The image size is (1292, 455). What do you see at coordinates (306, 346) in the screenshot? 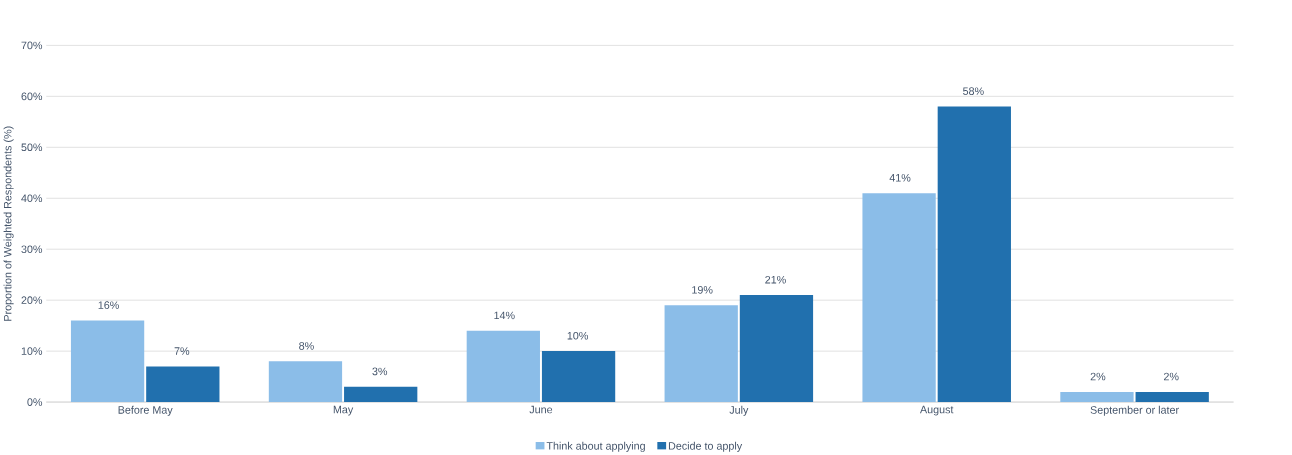
I see `data-label: 8%` at bounding box center [306, 346].